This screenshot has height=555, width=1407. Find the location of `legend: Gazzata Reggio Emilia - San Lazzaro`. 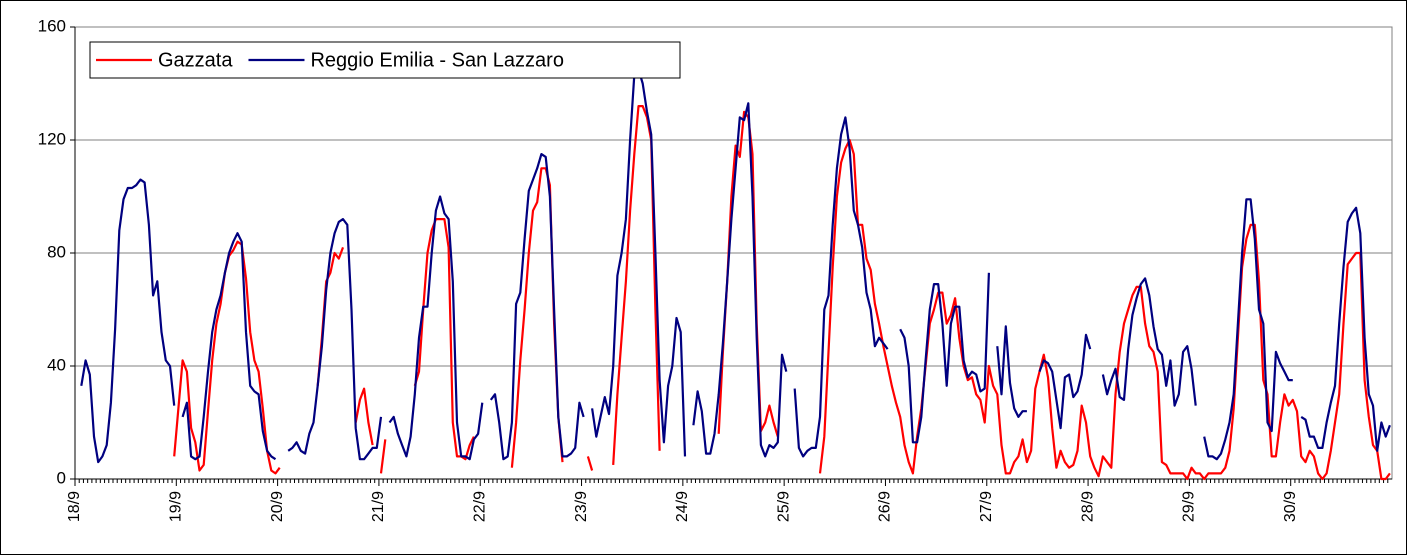

legend: Gazzata Reggio Emilia - San Lazzaro is located at coordinates (385, 60).